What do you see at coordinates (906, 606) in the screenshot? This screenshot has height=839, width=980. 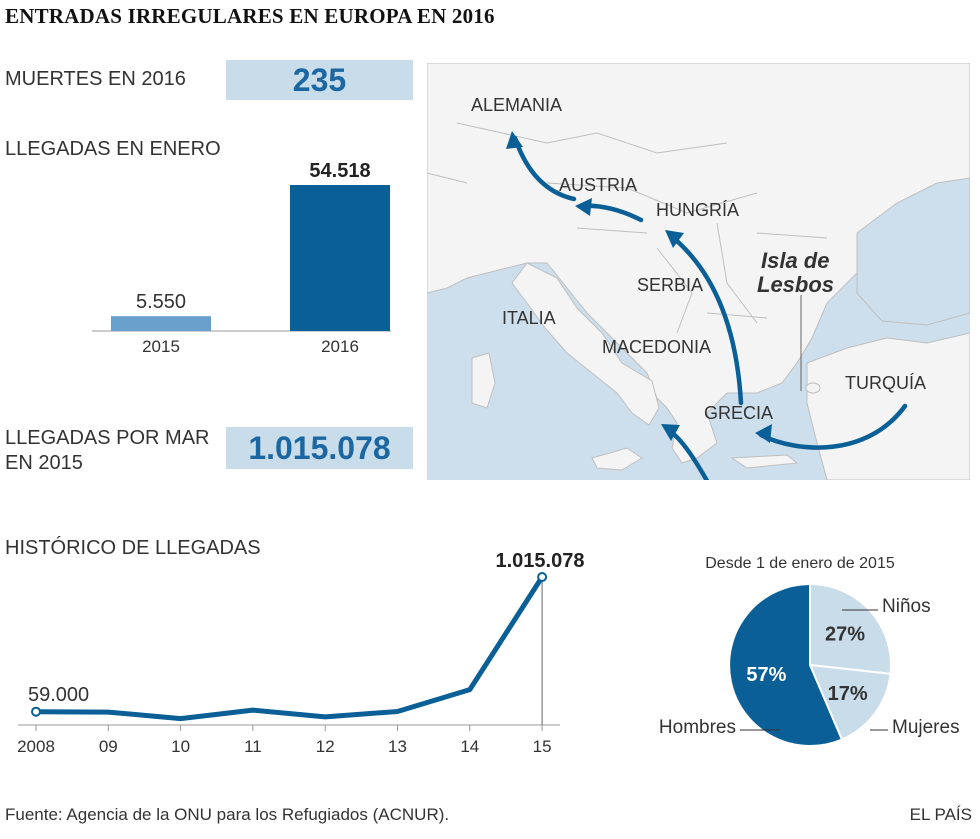 I see `pie-category-label: Niños` at bounding box center [906, 606].